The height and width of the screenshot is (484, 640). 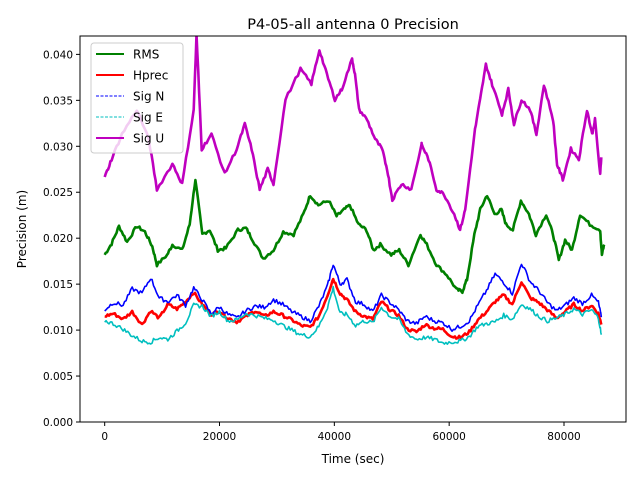 I want to click on y-tick-label: 0.035, so click(x=58, y=101).